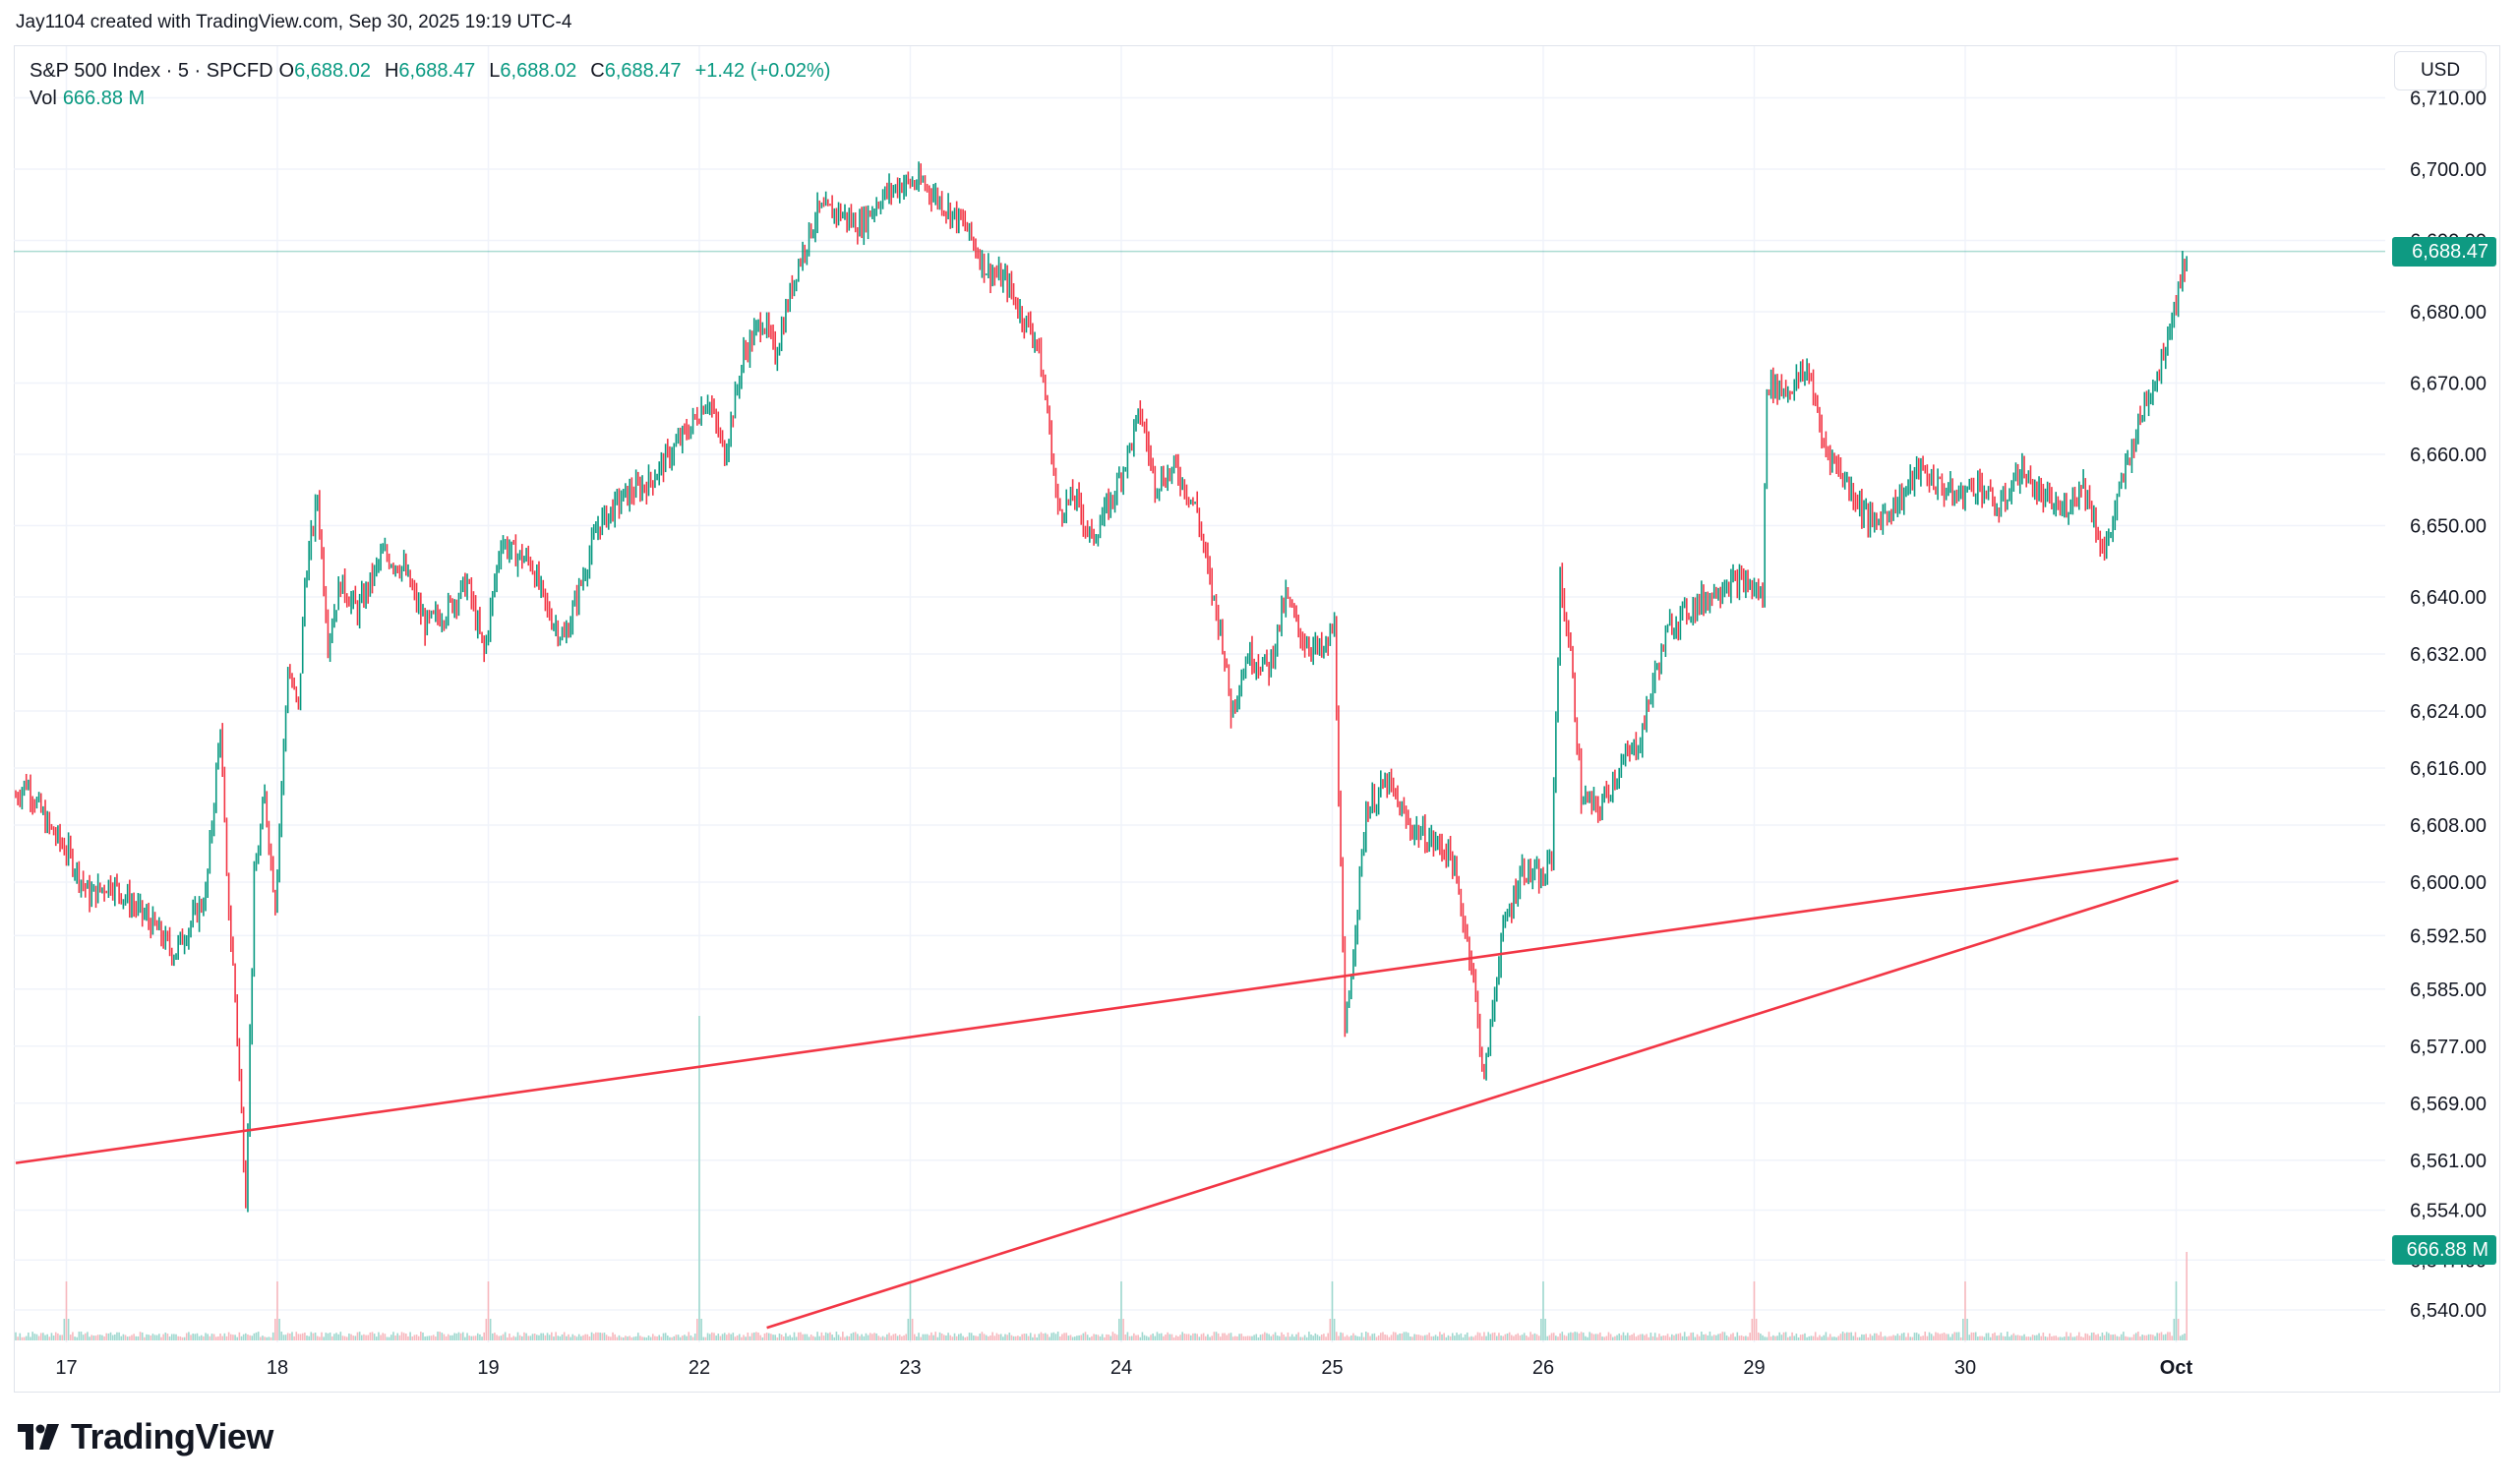 This screenshot has height=1484, width=2518. What do you see at coordinates (1543, 1368) in the screenshot?
I see `x-tick-label: 26` at bounding box center [1543, 1368].